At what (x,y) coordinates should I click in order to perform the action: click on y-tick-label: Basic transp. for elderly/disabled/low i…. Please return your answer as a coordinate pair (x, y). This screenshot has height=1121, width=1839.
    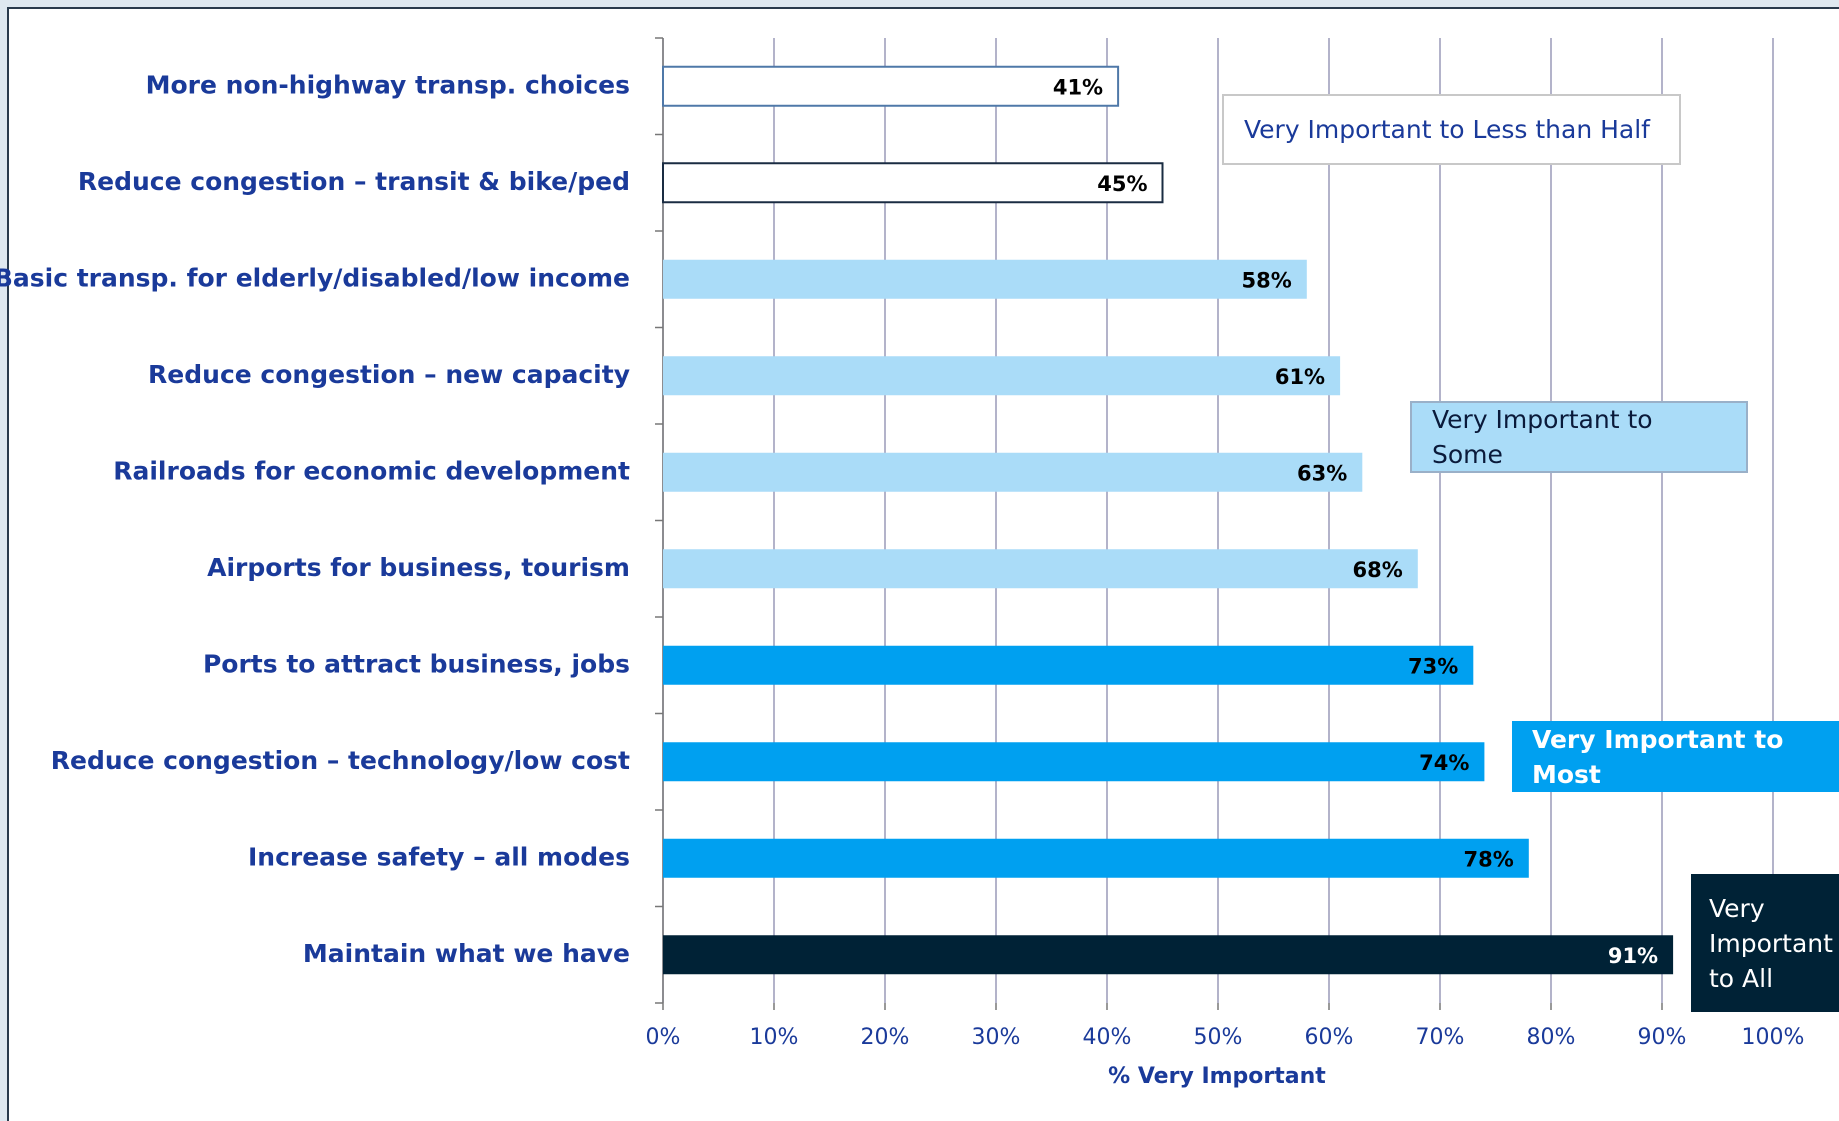
    Looking at the image, I should click on (315, 277).